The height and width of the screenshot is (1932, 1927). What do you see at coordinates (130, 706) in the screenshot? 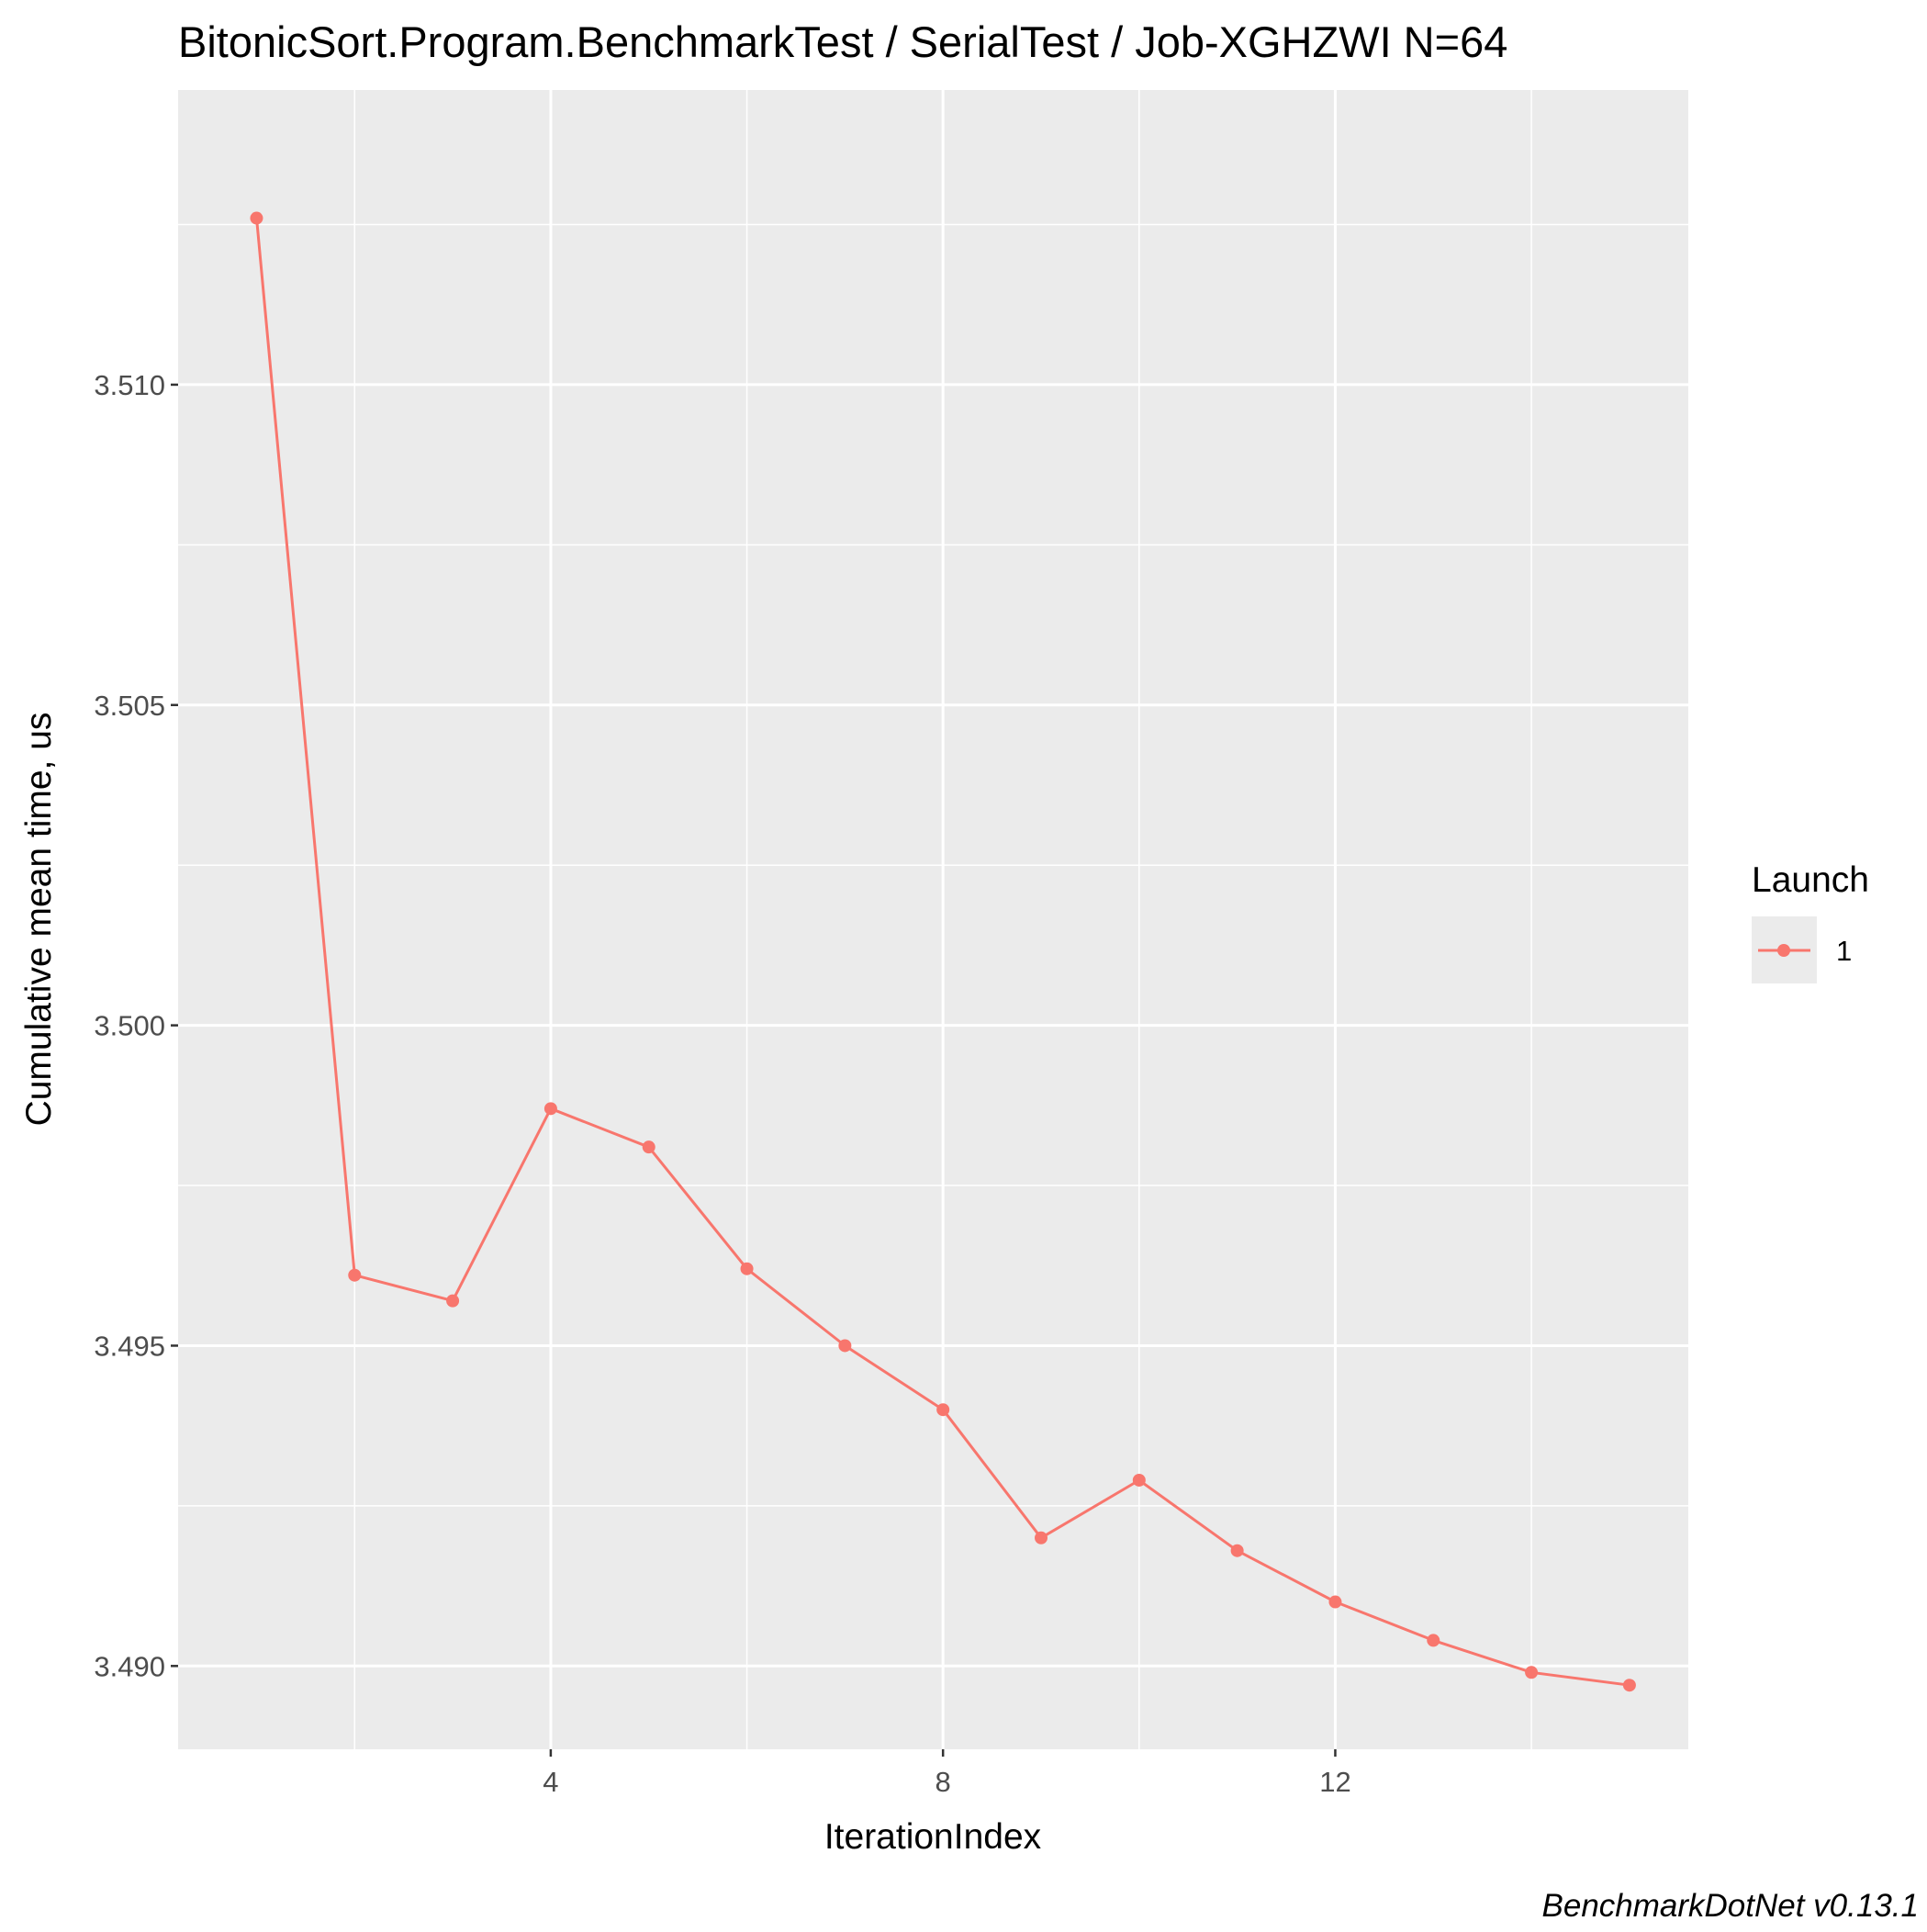
I see `y-tick-label: 3.505` at bounding box center [130, 706].